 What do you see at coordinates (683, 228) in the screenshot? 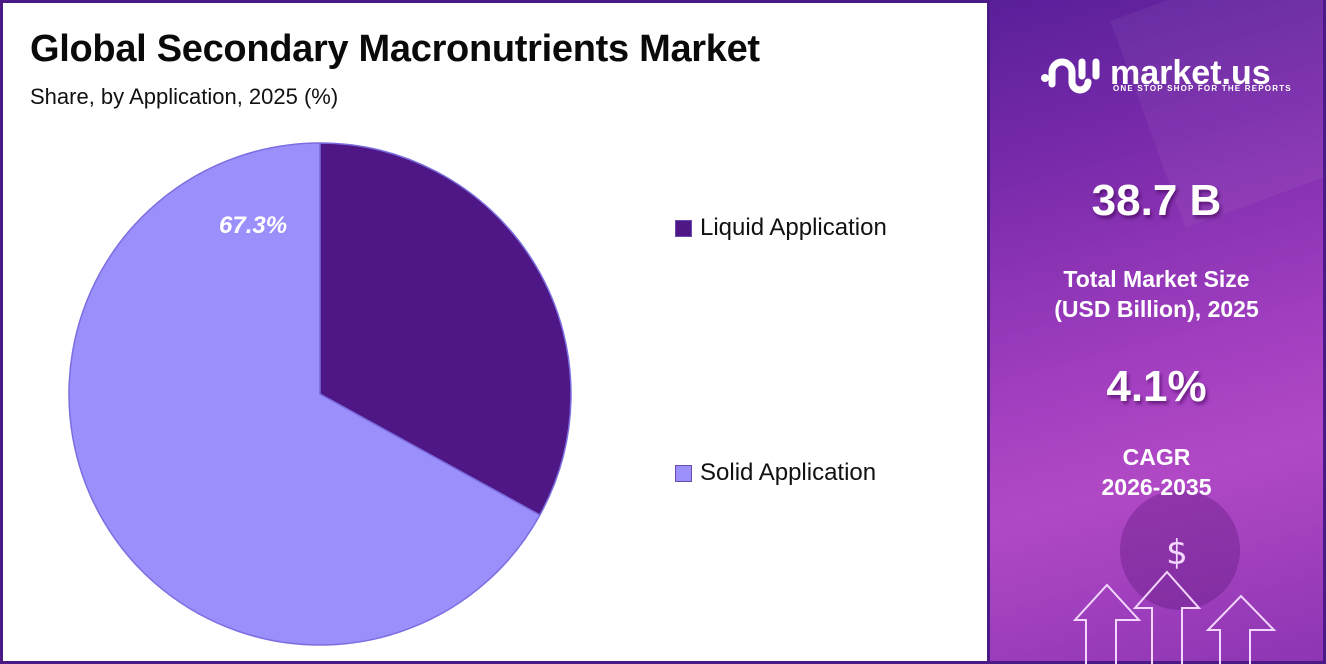
I see `legend-swatch-liquid` at bounding box center [683, 228].